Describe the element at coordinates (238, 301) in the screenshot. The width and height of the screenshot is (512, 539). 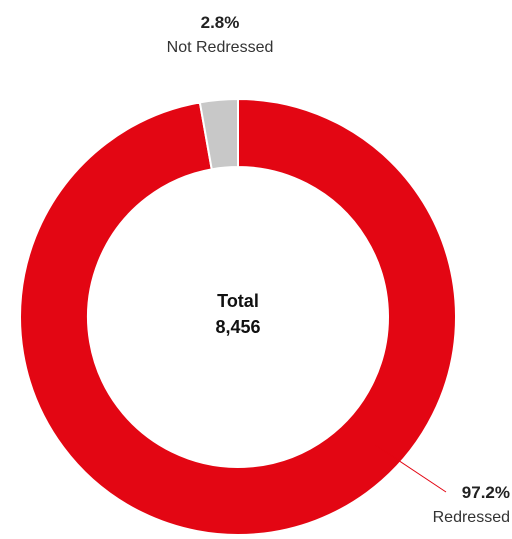
I see `center-label: Total` at that location.